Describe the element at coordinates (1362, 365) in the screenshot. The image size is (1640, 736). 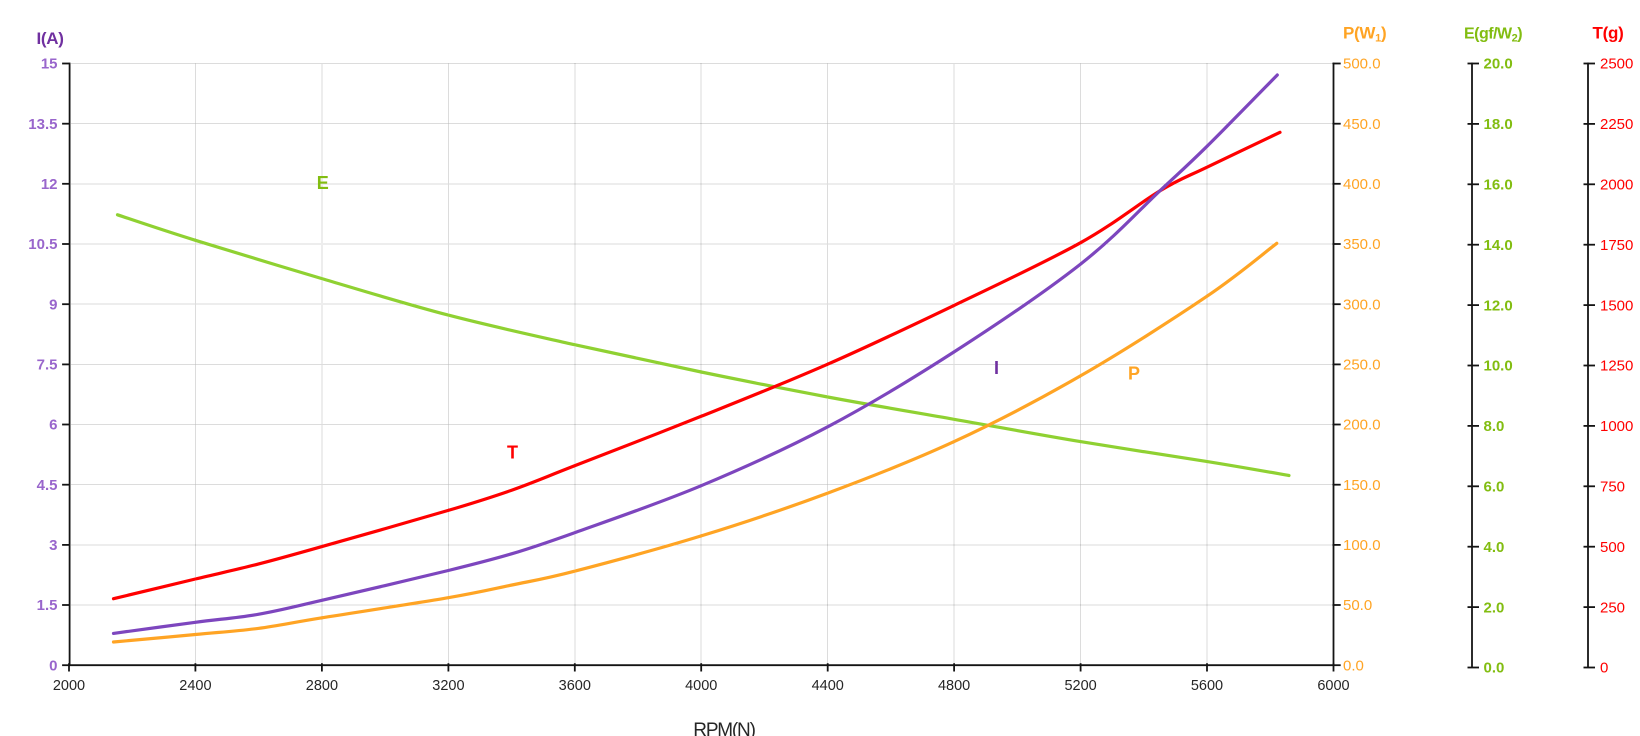
I see `svg-text: 250.0` at that location.